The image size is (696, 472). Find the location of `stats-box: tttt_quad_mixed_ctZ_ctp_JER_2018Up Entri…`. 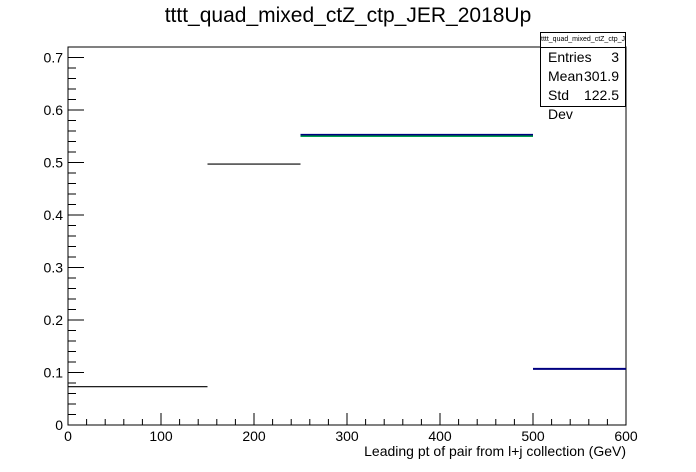

stats-box: tttt_quad_mixed_ctZ_ctp_JER_2018Up Entri… is located at coordinates (583, 77).